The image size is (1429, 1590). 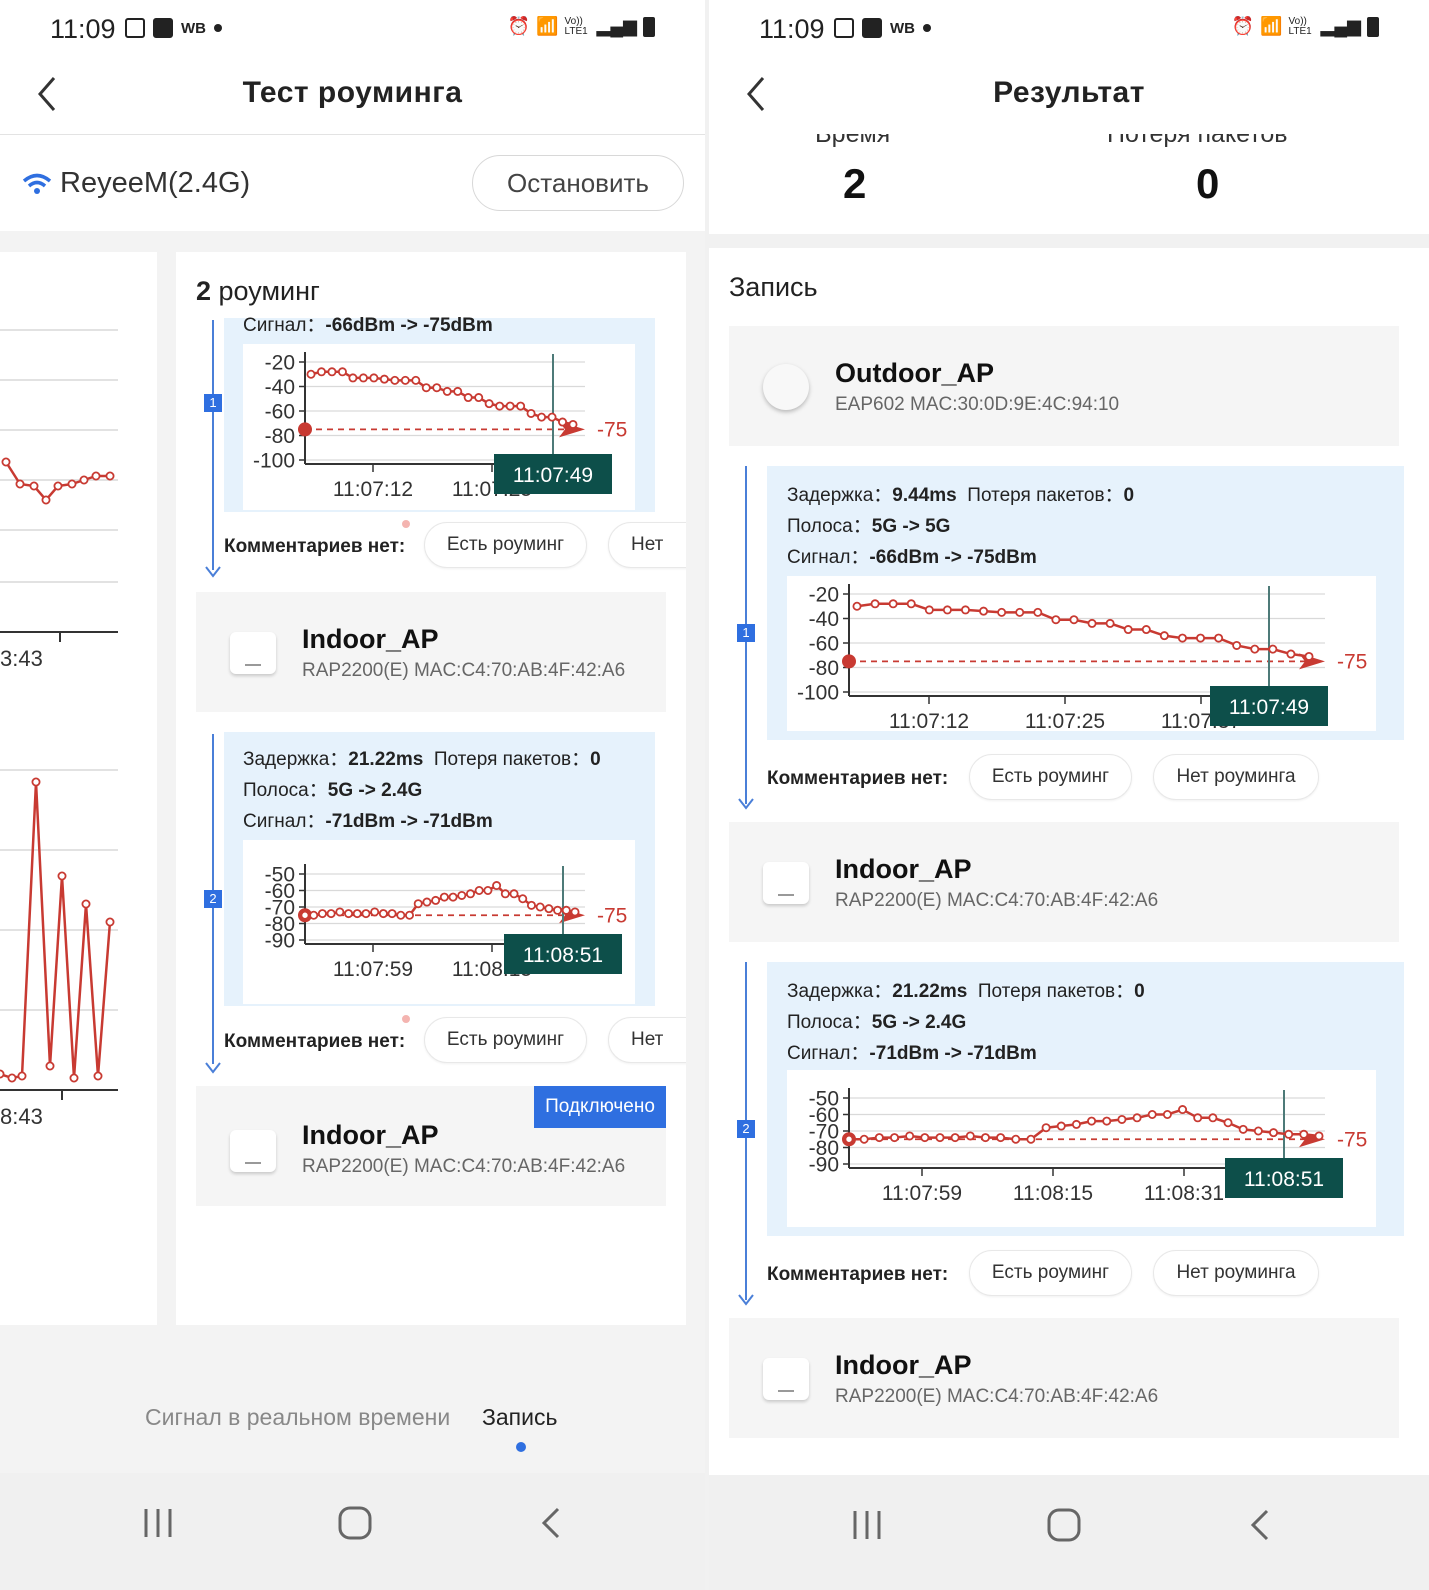 I want to click on tab-record: Запись, so click(x=520, y=1417).